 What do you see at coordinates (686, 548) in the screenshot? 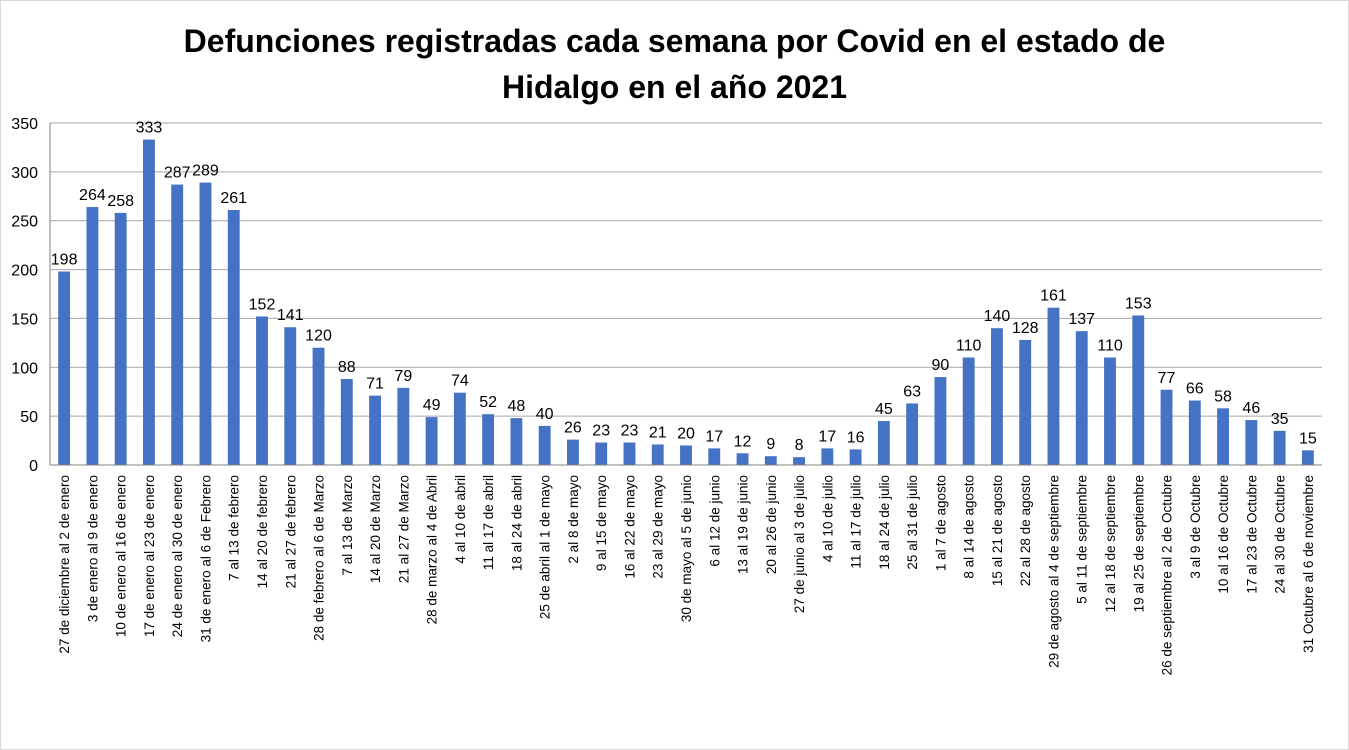
I see `x-category-label: 30 de mayo al 5 de junio` at bounding box center [686, 548].